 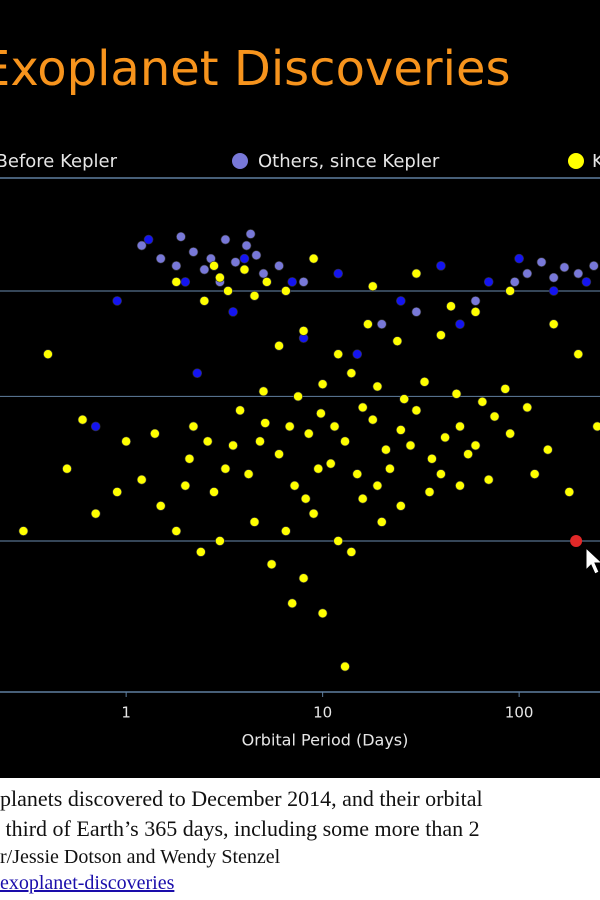 I want to click on caption-link: exoplanet-discoveries, so click(x=87, y=883).